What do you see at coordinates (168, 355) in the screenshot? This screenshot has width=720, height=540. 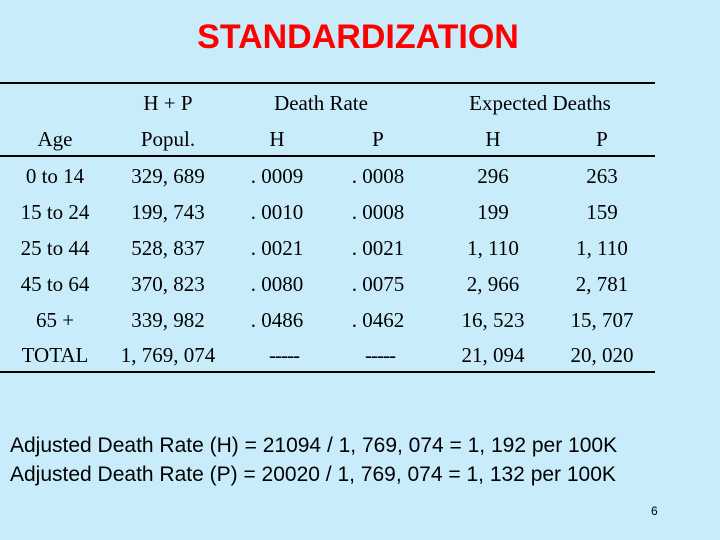 I see `cell-population: 1, 769, 074` at bounding box center [168, 355].